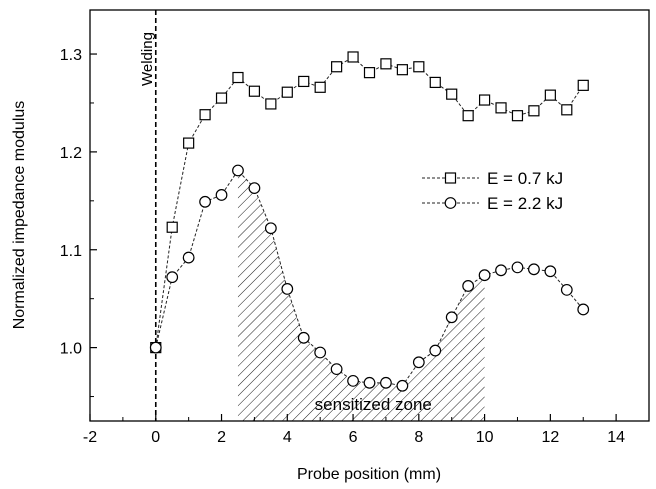 Image resolution: width=656 pixels, height=489 pixels. I want to click on legend-label: E = 0.7 kJ, so click(525, 178).